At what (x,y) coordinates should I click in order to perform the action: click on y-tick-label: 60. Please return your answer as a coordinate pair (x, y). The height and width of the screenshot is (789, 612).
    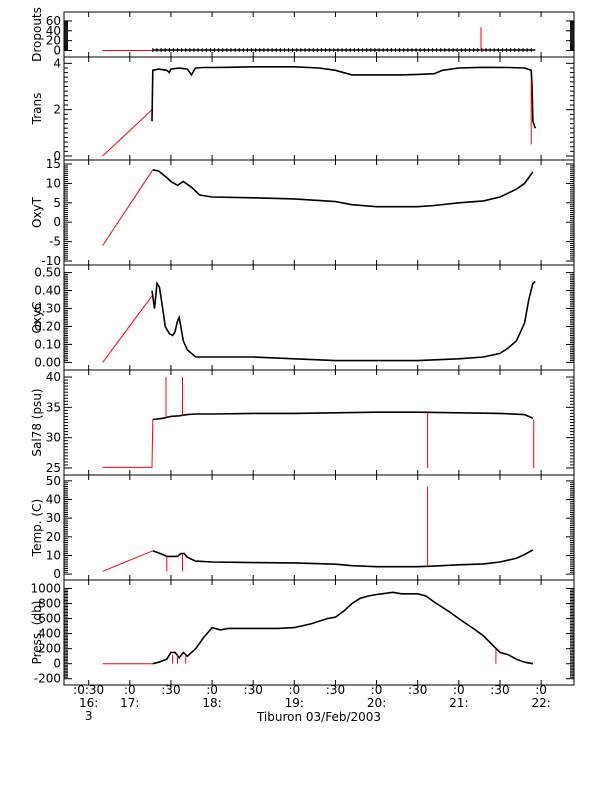
    Looking at the image, I should click on (53, 21).